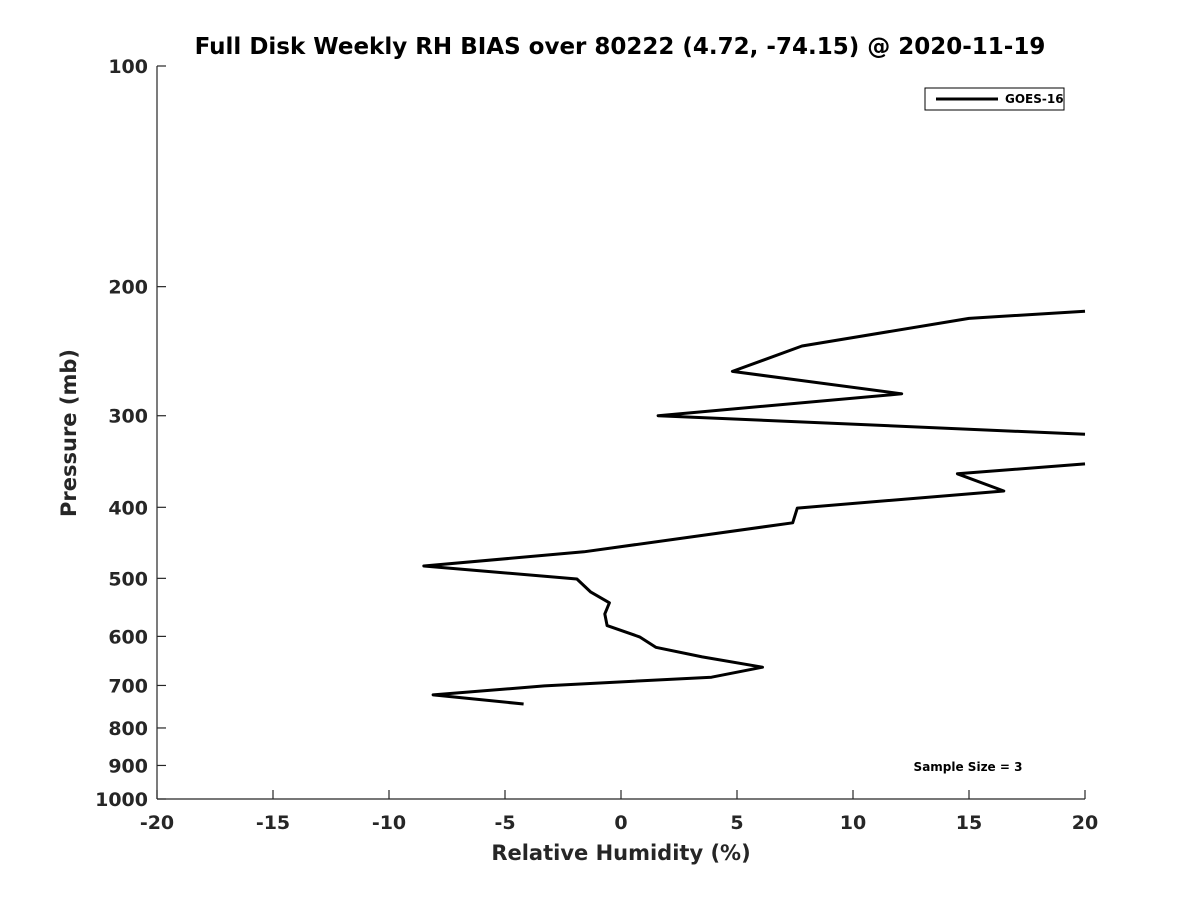  I want to click on y-tick-label: 1000, so click(121, 800).